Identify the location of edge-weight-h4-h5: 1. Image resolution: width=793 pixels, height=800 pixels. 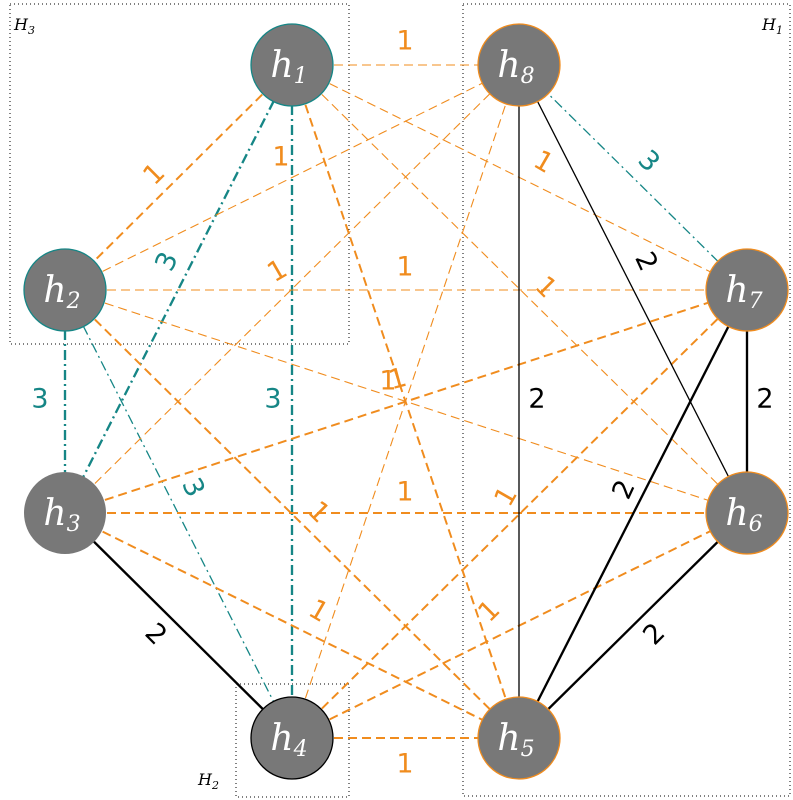
(404, 764).